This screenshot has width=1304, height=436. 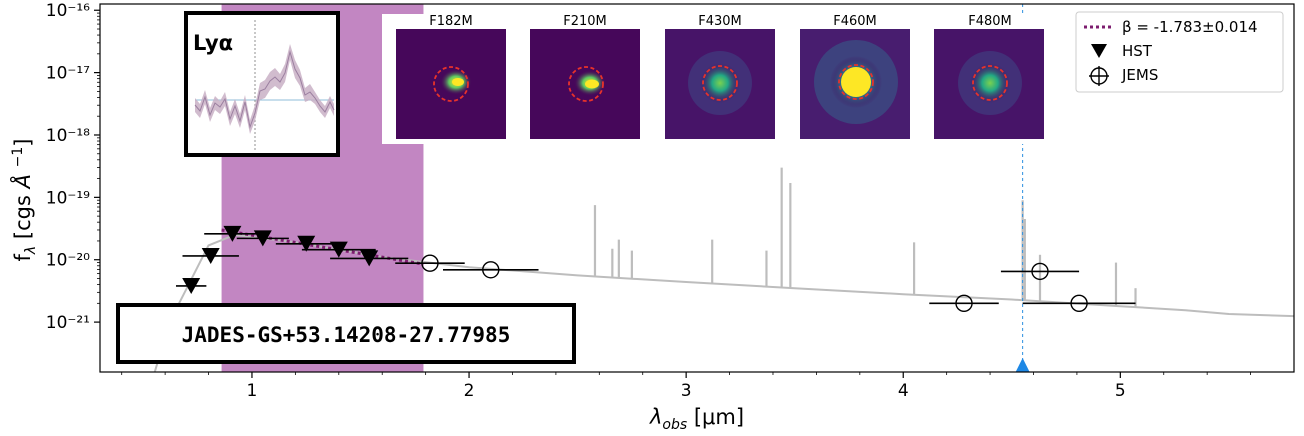 I want to click on x-tick-label: 3, so click(x=686, y=391).